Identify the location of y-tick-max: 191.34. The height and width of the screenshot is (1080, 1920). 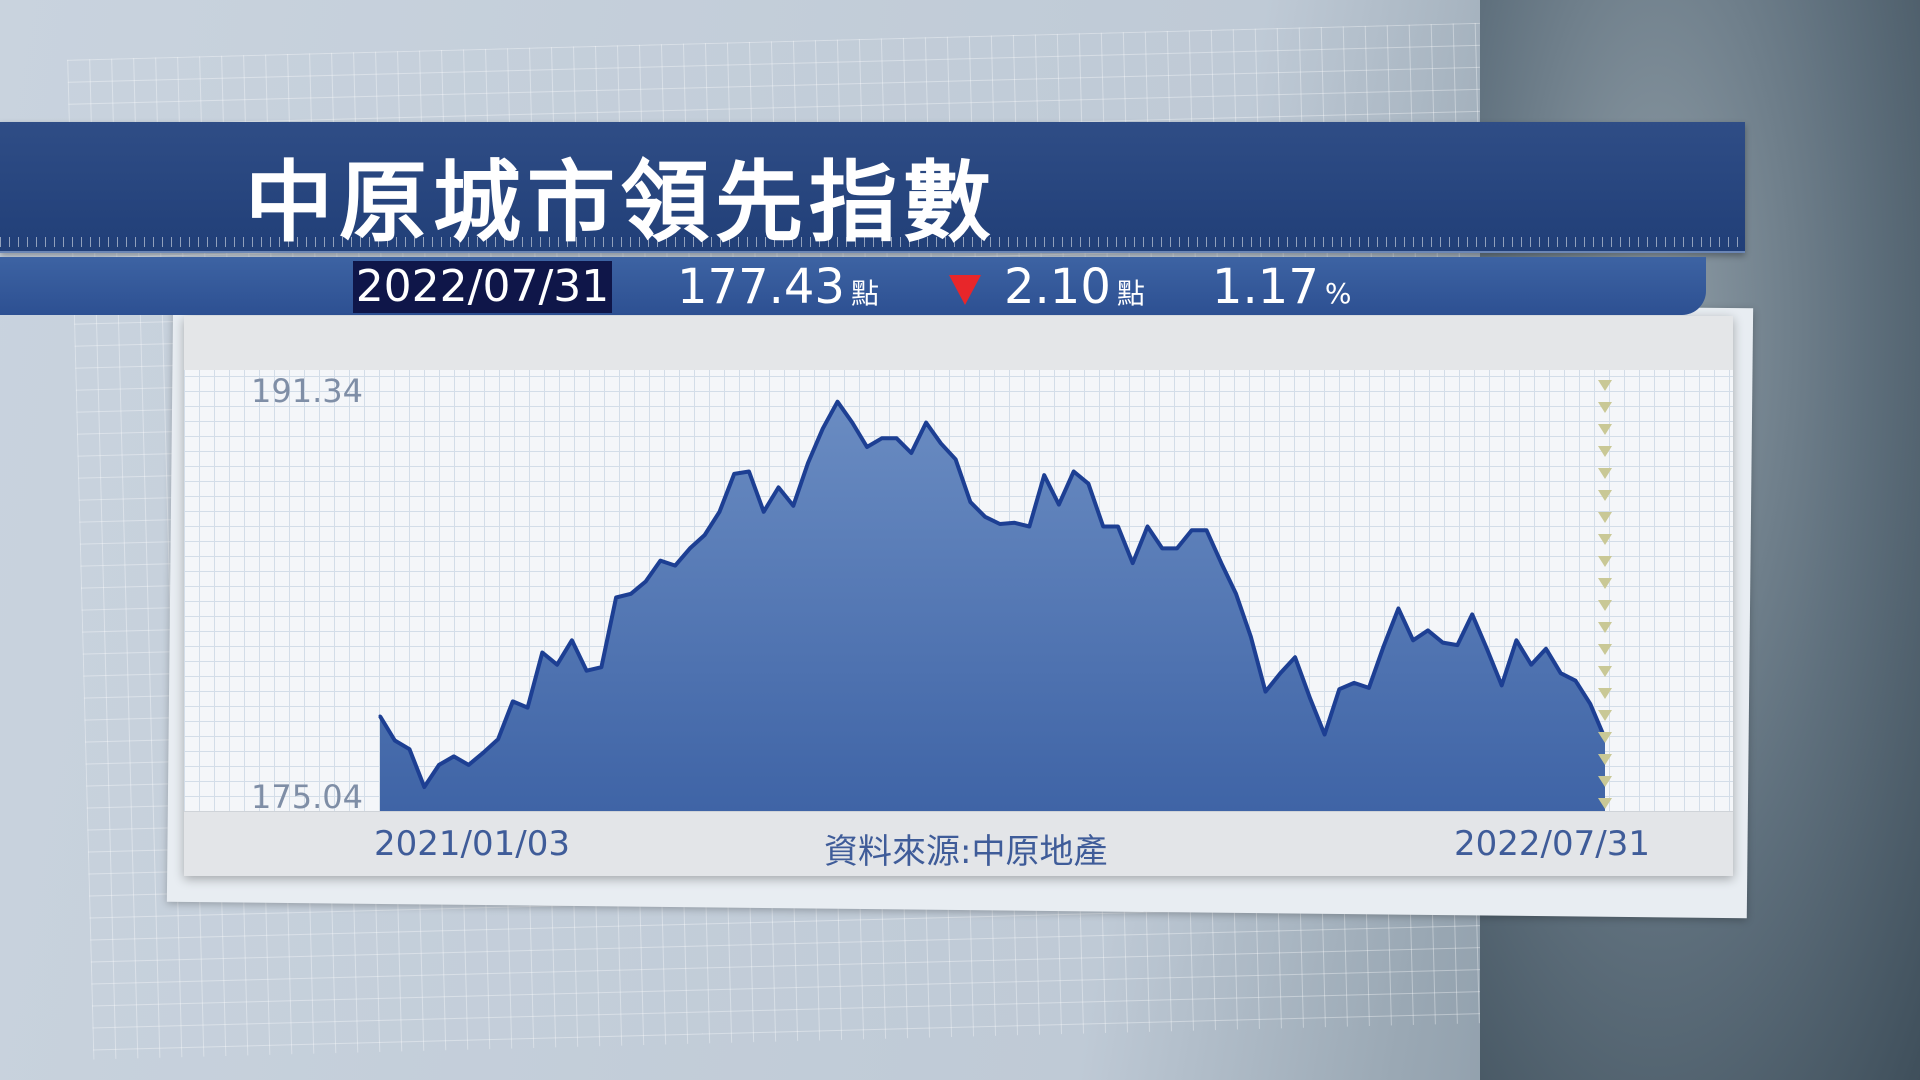
(307, 391).